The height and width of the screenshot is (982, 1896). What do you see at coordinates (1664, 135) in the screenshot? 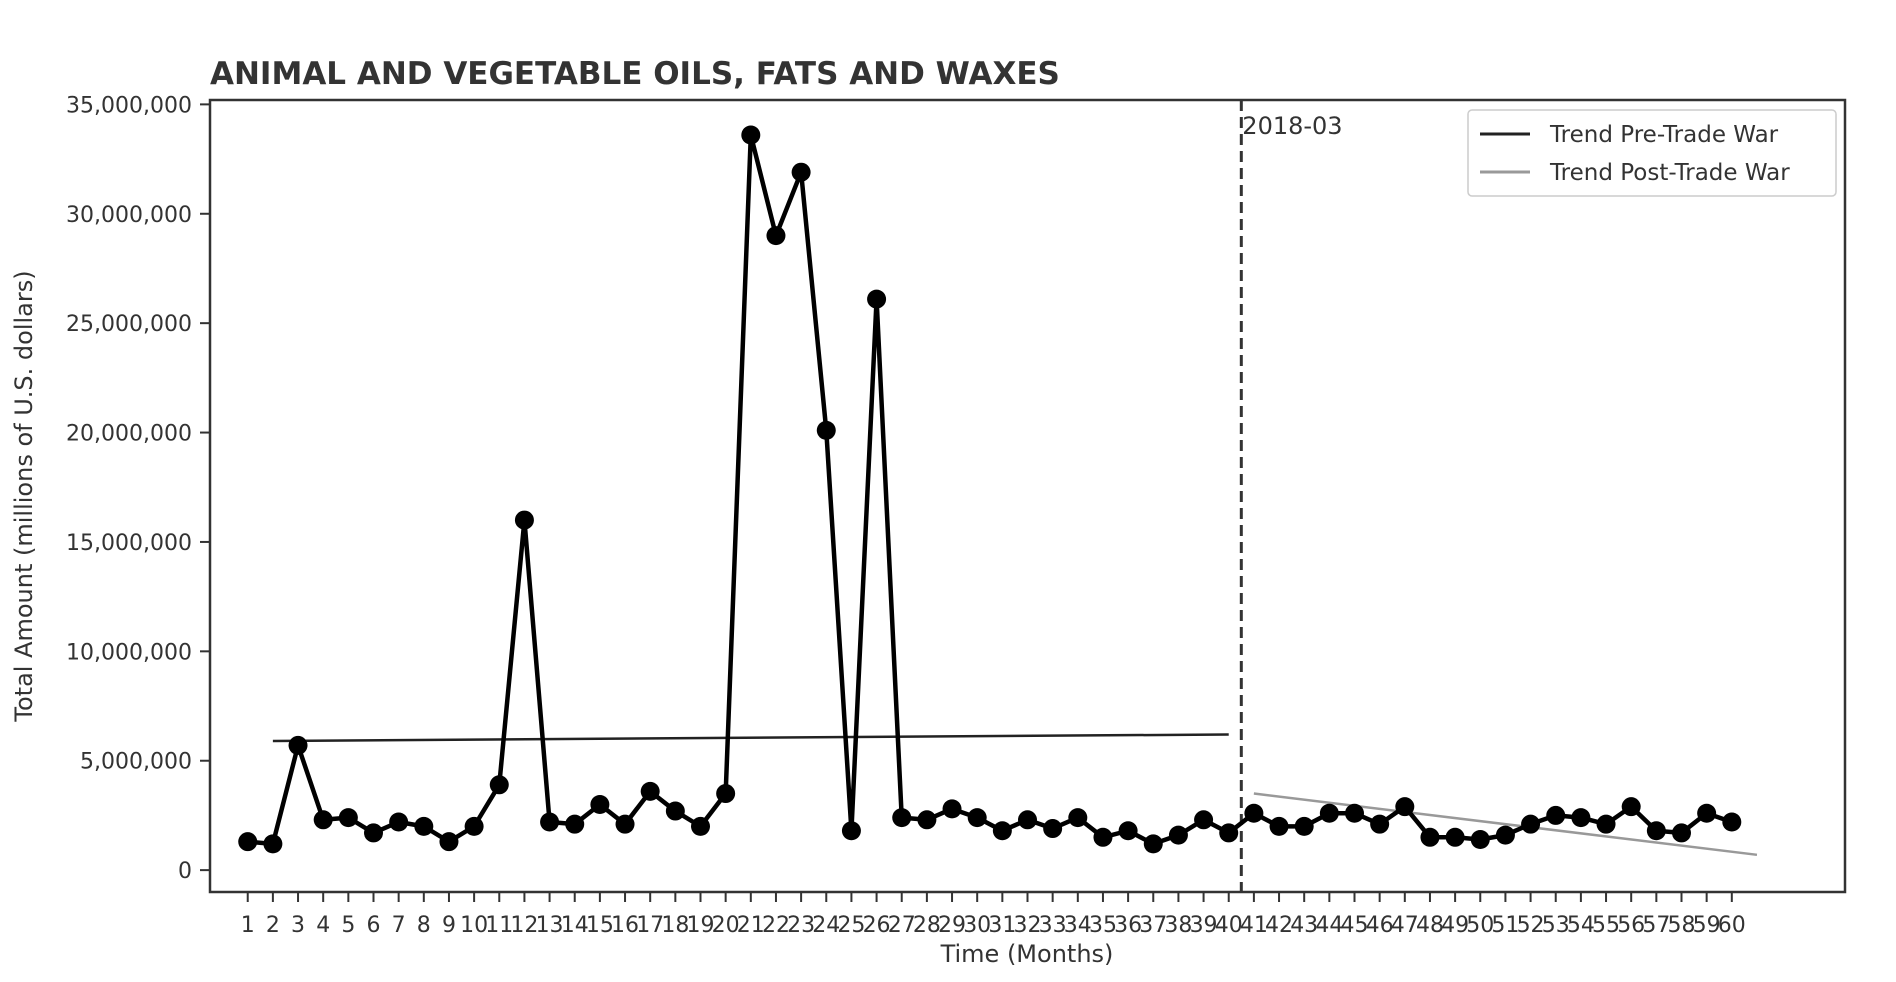
I see `legend-label: Trend Pre-Trade War` at bounding box center [1664, 135].